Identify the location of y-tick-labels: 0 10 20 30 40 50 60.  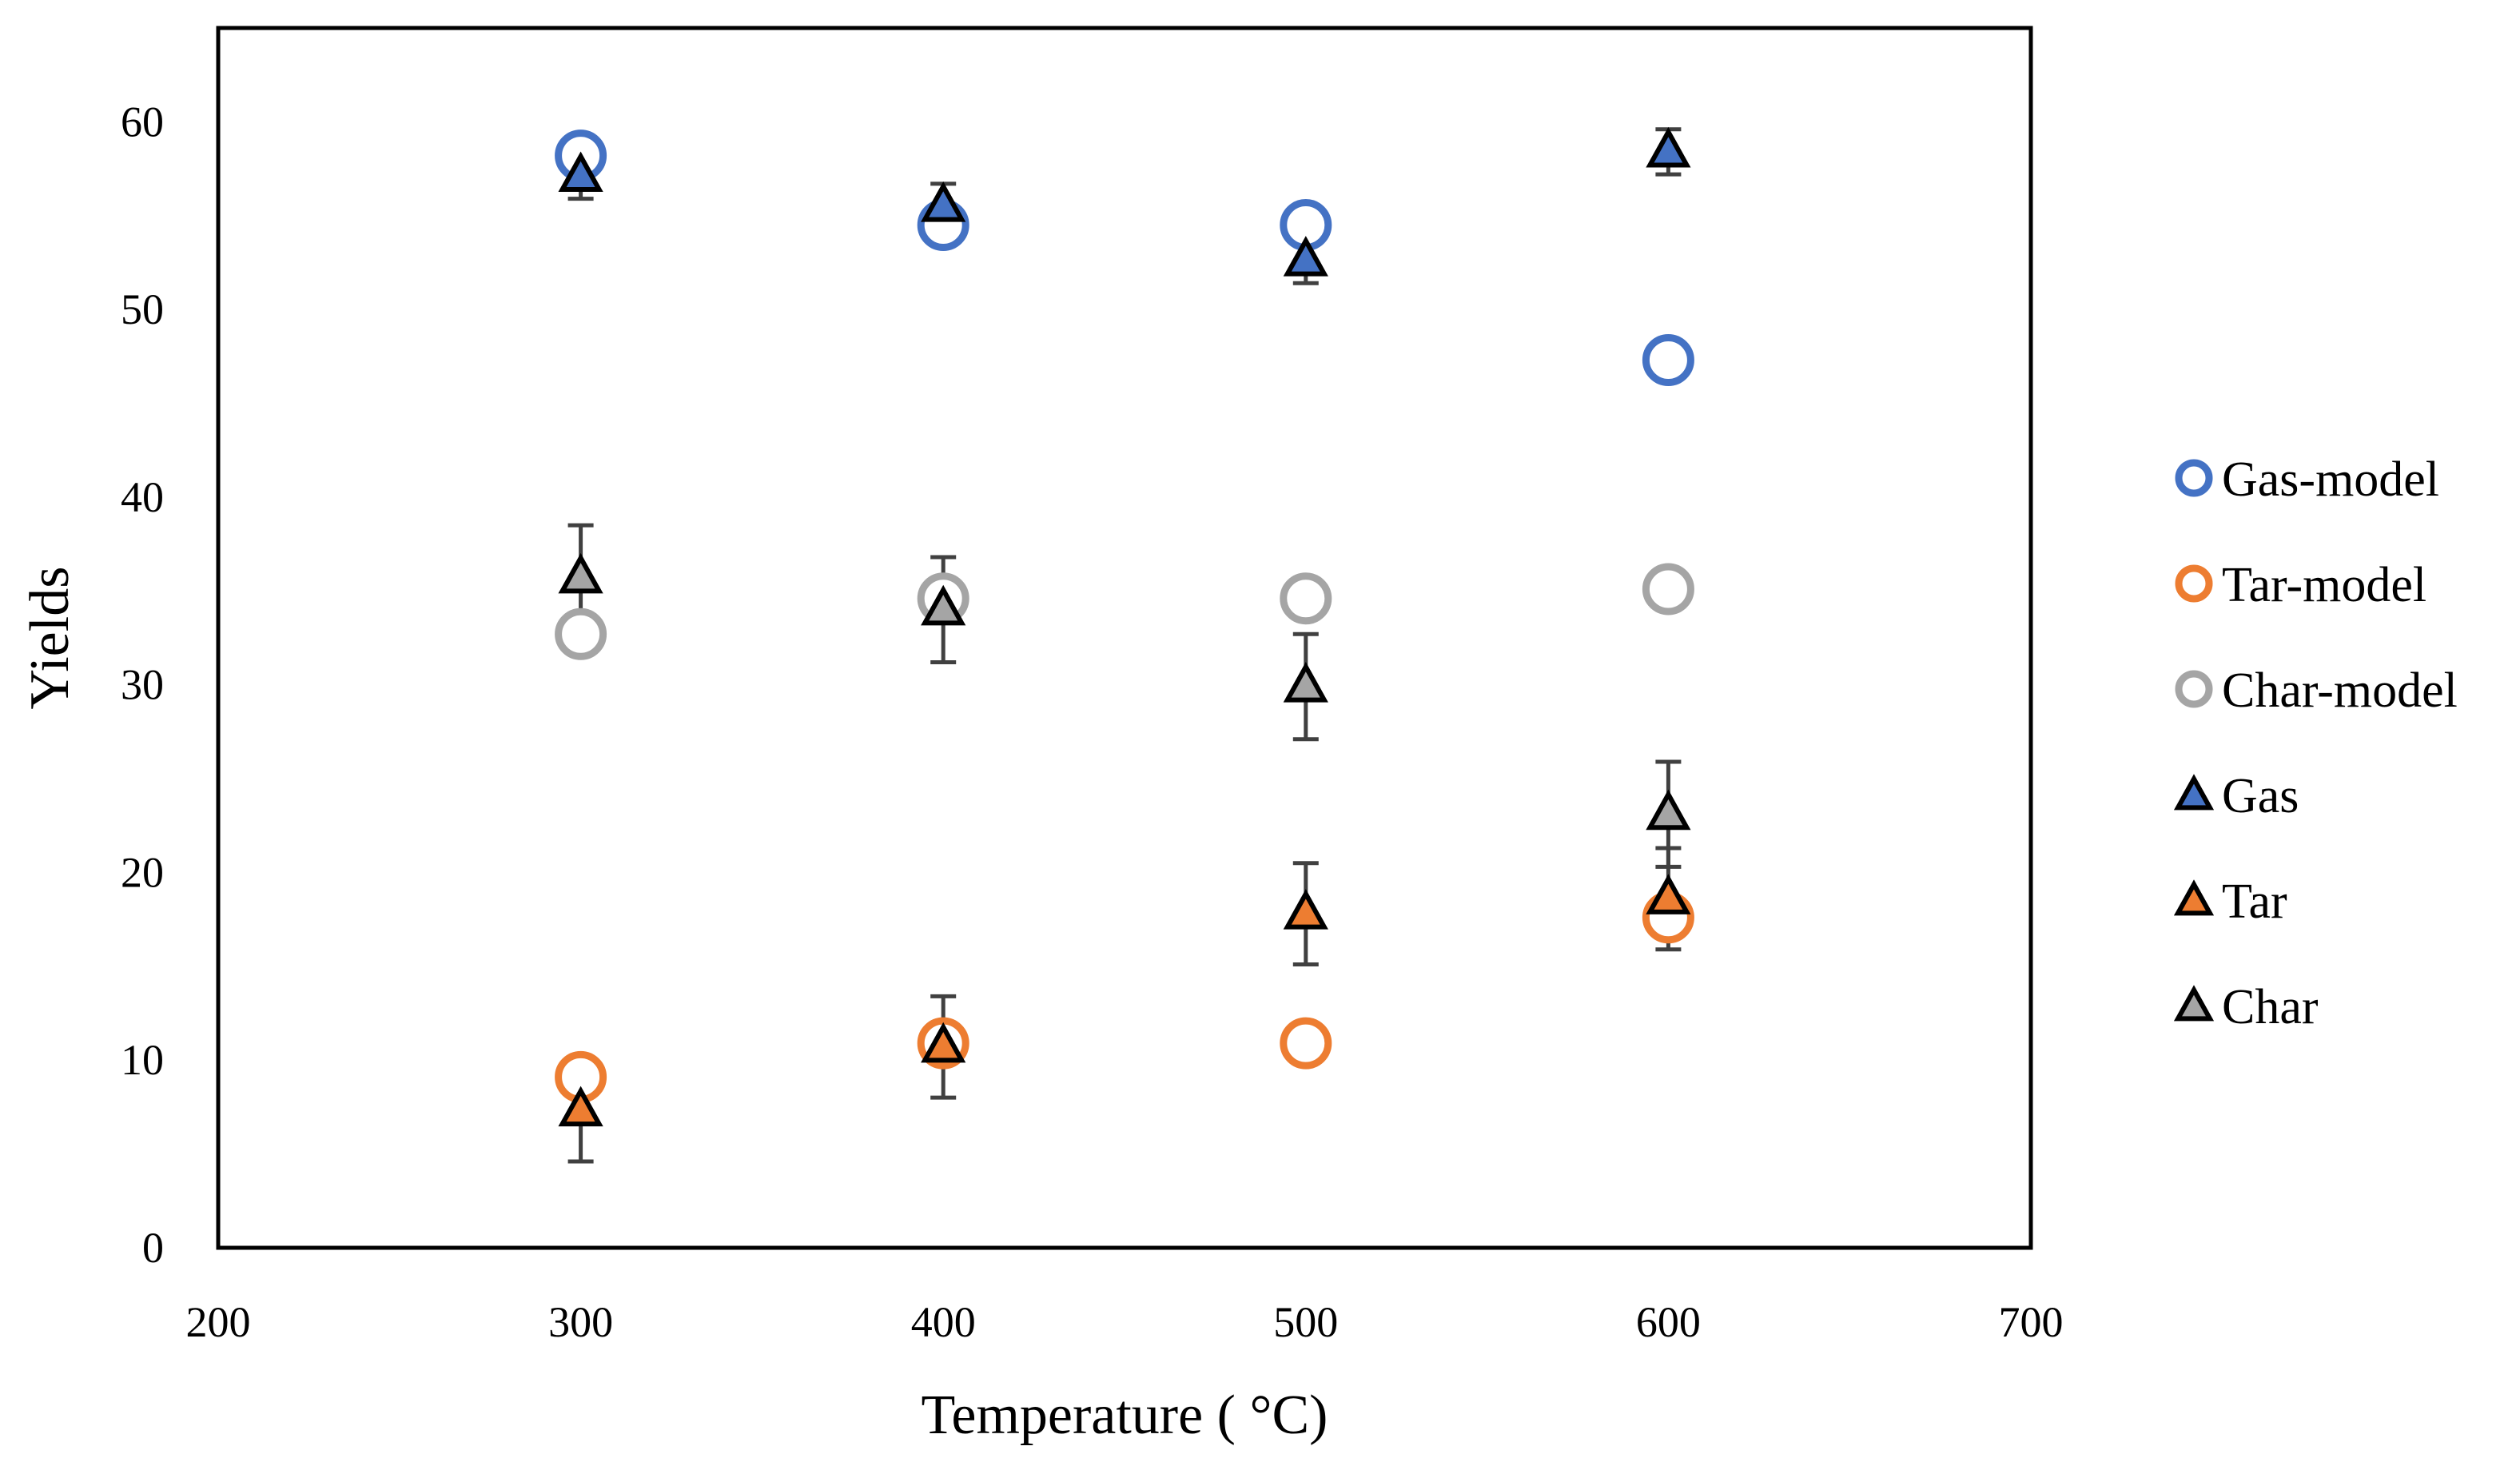
(142, 685).